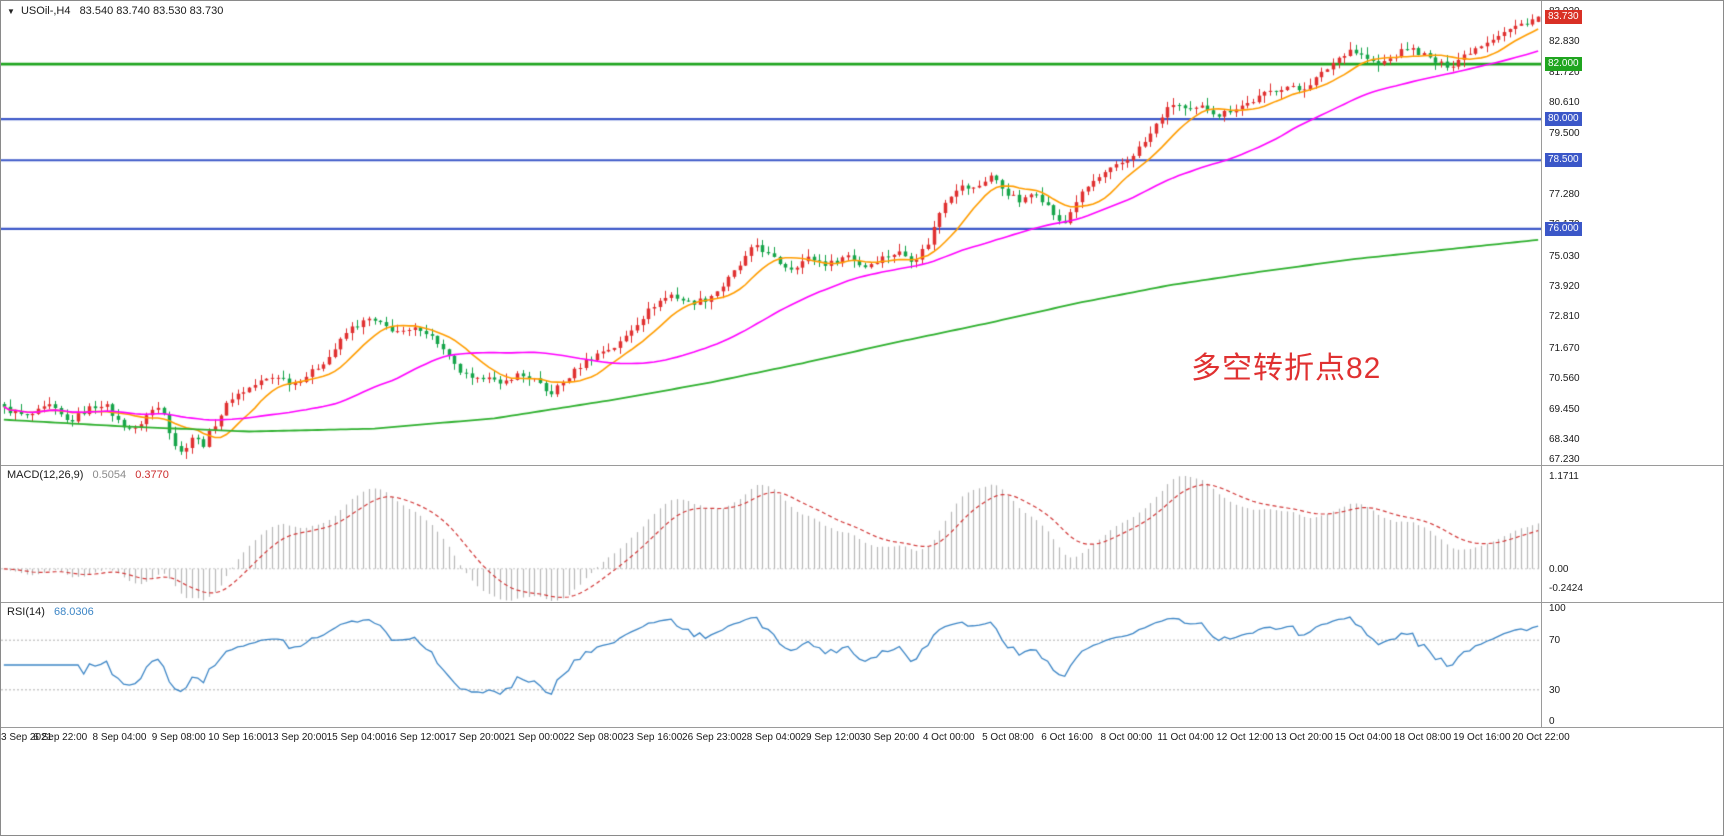 The height and width of the screenshot is (836, 1724). Describe the element at coordinates (593, 737) in the screenshot. I see `date-tick-label: 22 Sep 08:00` at that location.